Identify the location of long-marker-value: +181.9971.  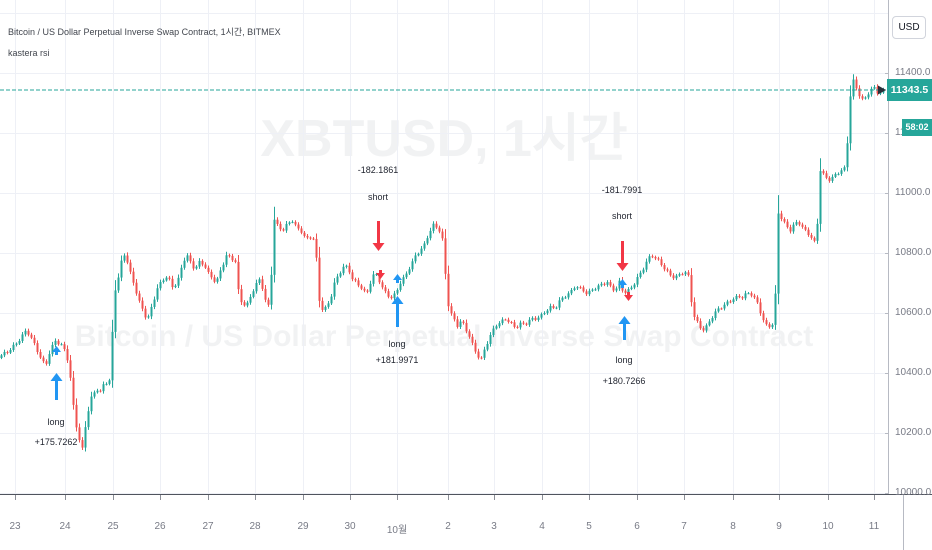
(397, 360).